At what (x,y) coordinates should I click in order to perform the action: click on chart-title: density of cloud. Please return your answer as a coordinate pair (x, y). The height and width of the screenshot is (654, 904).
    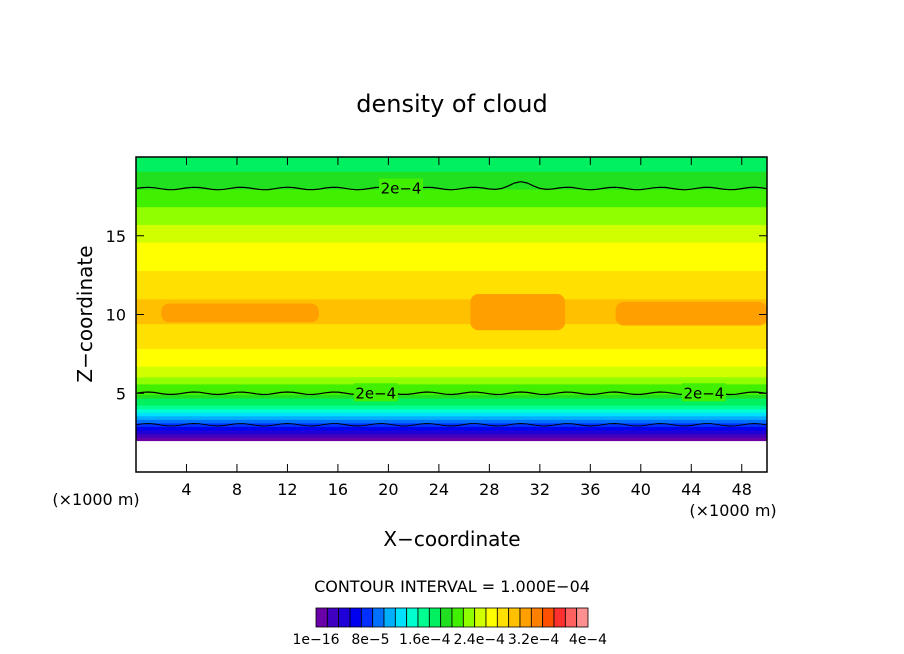
    Looking at the image, I should click on (451, 104).